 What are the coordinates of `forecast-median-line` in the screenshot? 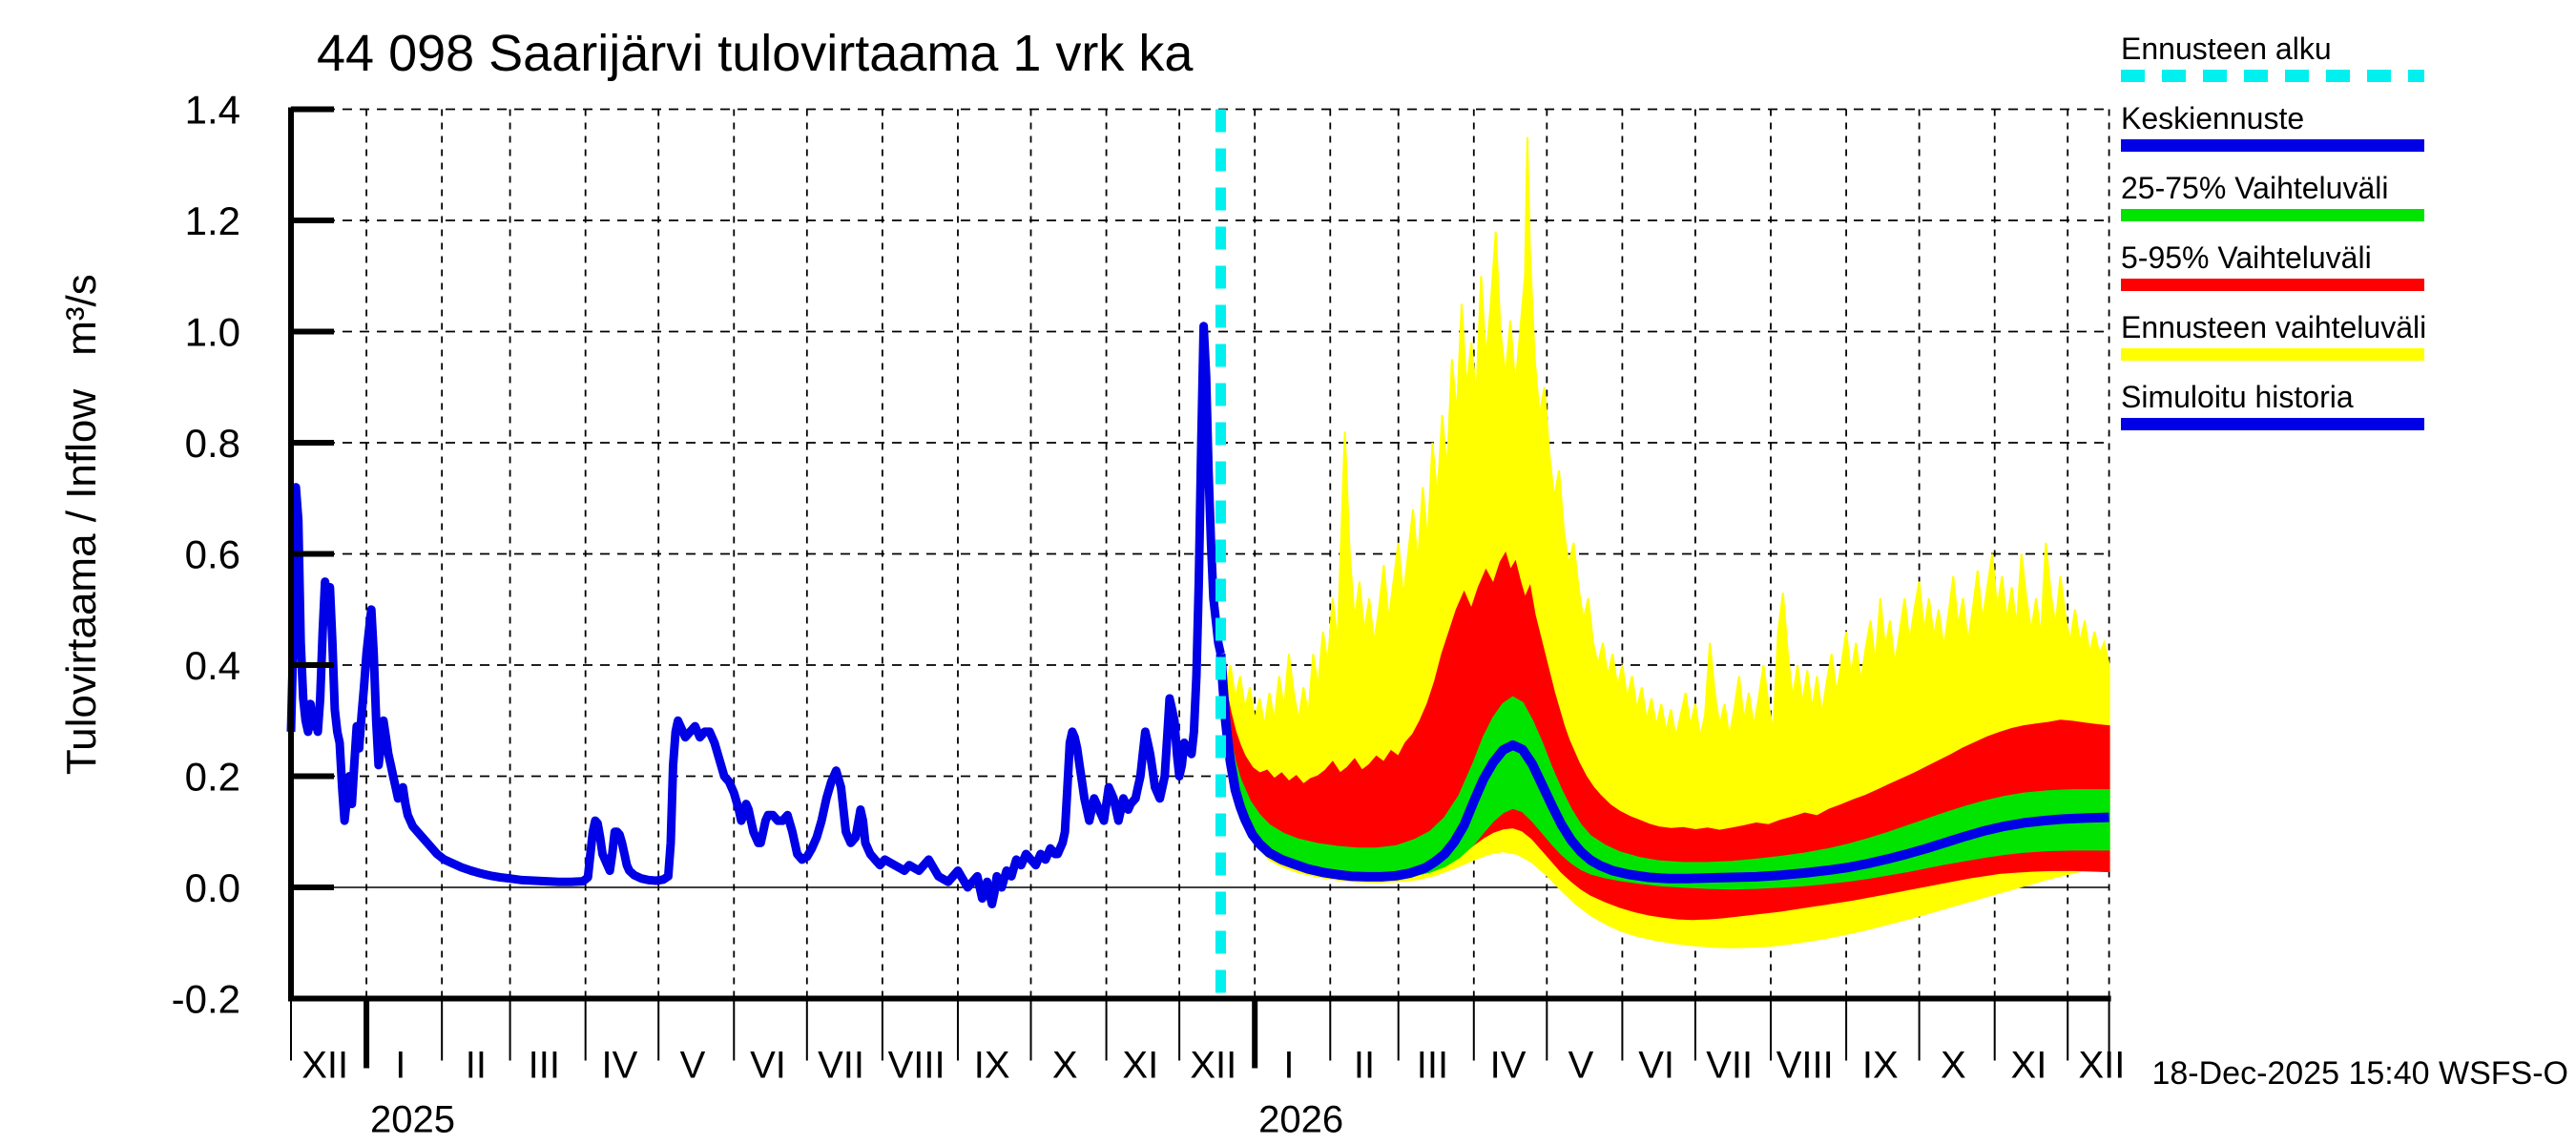 It's located at (1662, 769).